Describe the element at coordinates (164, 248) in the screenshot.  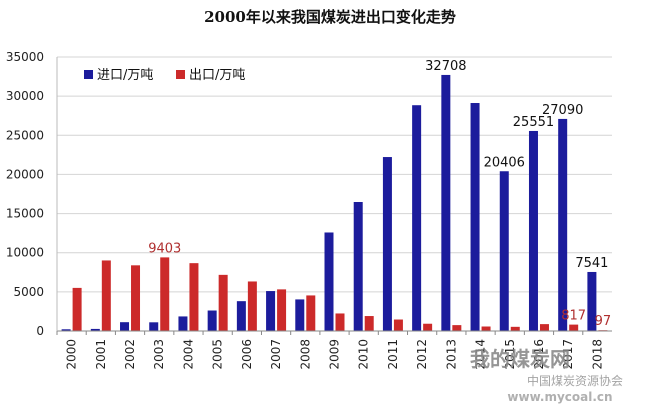
I see `data-label: 9403` at that location.